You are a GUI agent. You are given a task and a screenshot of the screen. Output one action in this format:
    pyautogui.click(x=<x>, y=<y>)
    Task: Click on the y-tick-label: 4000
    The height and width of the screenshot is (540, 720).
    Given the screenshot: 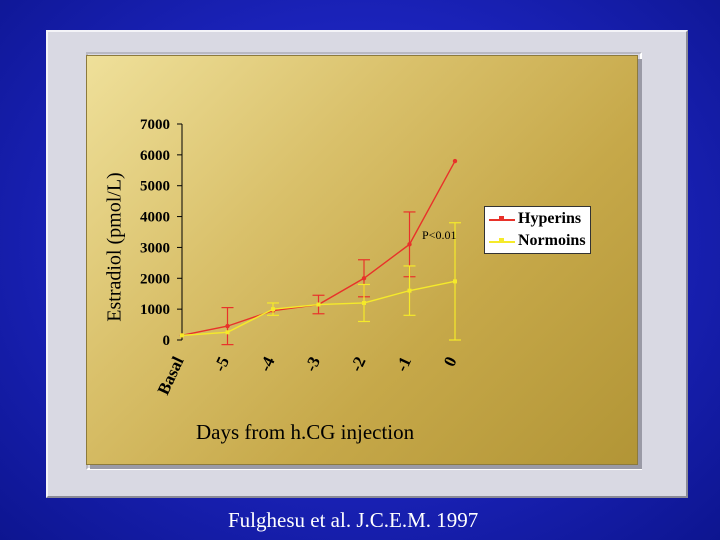 What is the action you would take?
    pyautogui.click(x=155, y=218)
    